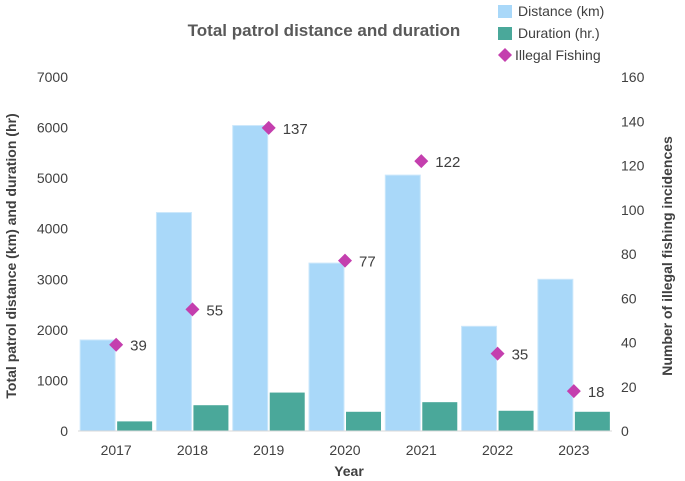 This screenshot has height=481, width=685. Describe the element at coordinates (559, 33) in the screenshot. I see `legend-label-duration: Duration (hr.)` at that location.